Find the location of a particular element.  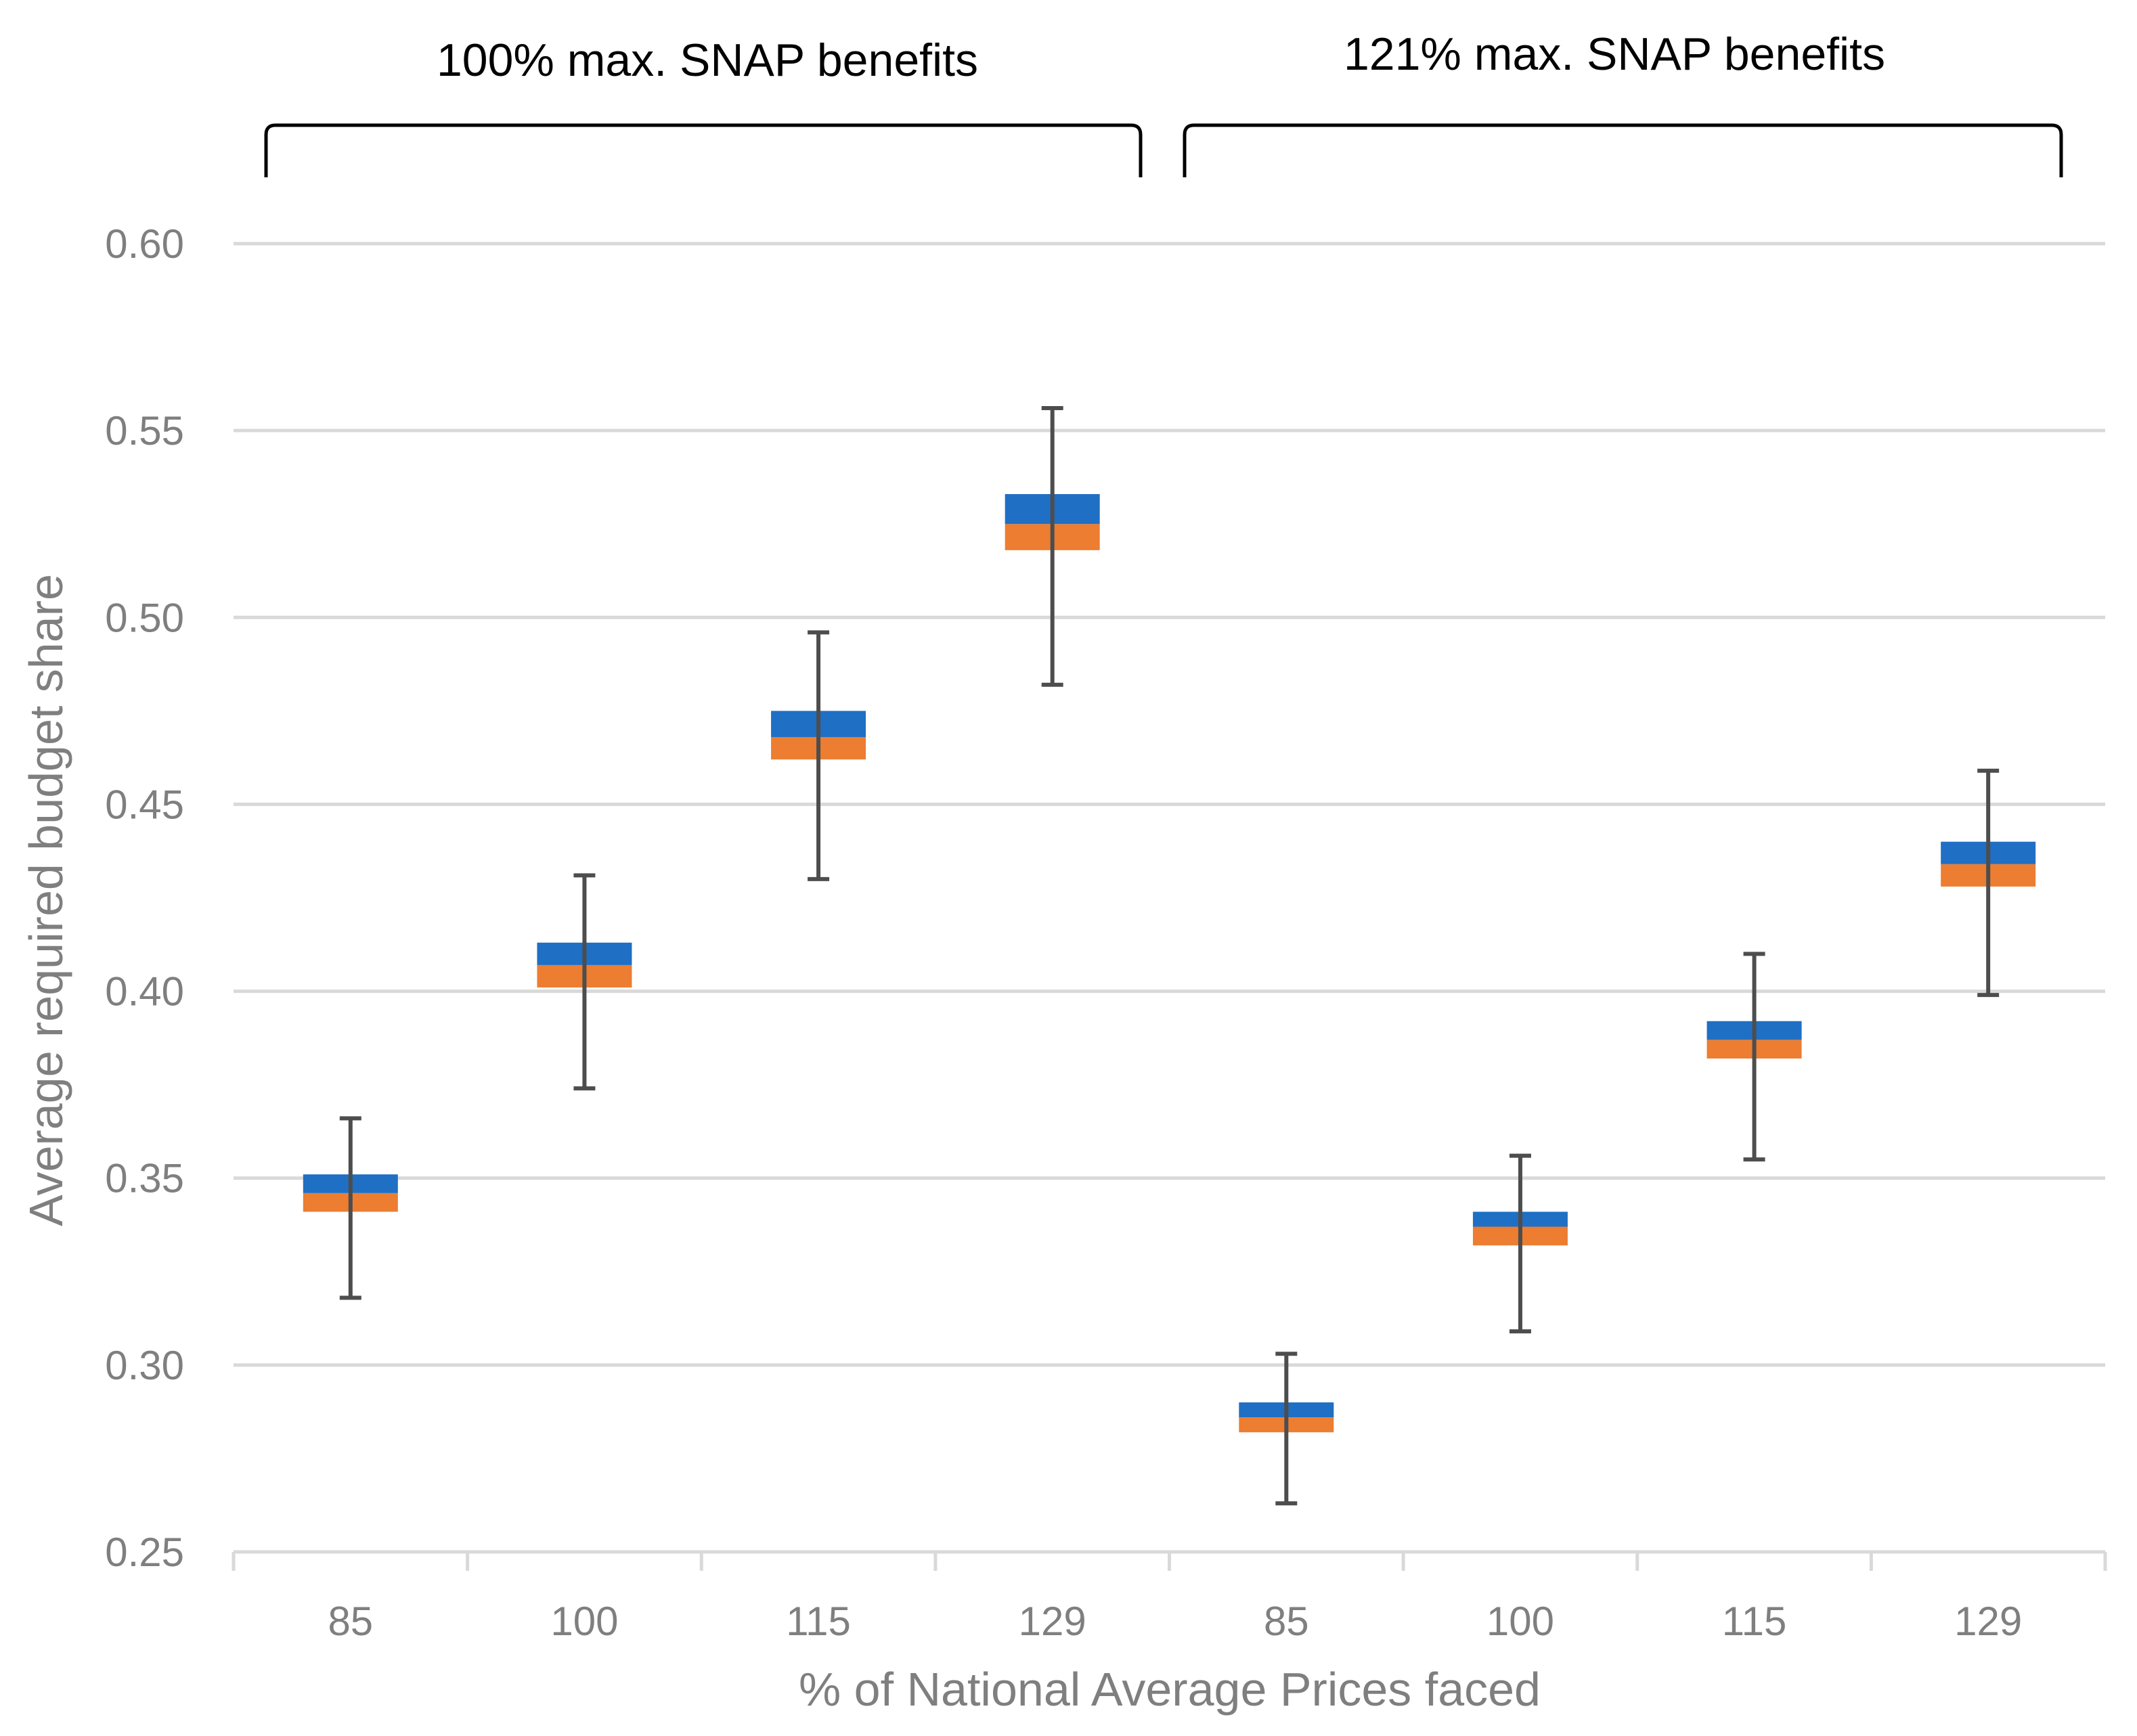

y-tick-label: 0.60 is located at coordinates (144, 244).